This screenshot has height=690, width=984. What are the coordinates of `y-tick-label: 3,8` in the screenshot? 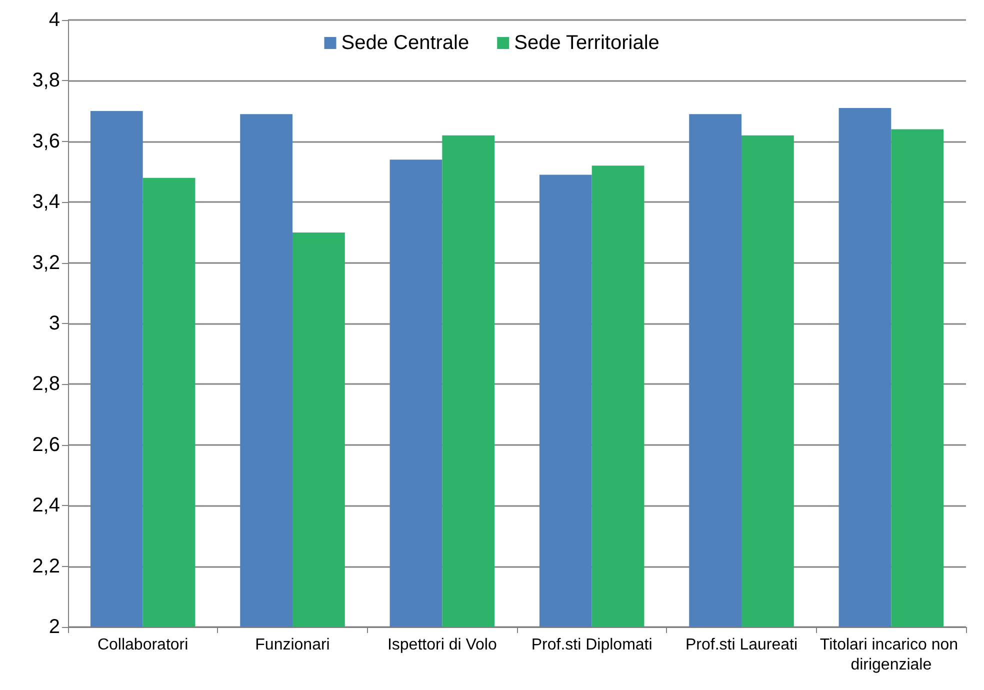 It's located at (46, 81).